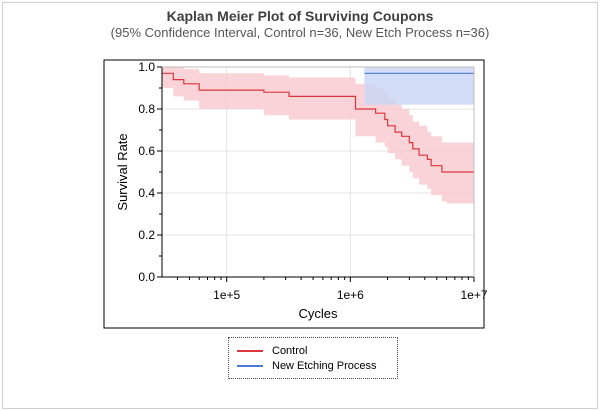 This screenshot has height=411, width=600. Describe the element at coordinates (350, 295) in the screenshot. I see `x-tick-label: 1e+6` at that location.